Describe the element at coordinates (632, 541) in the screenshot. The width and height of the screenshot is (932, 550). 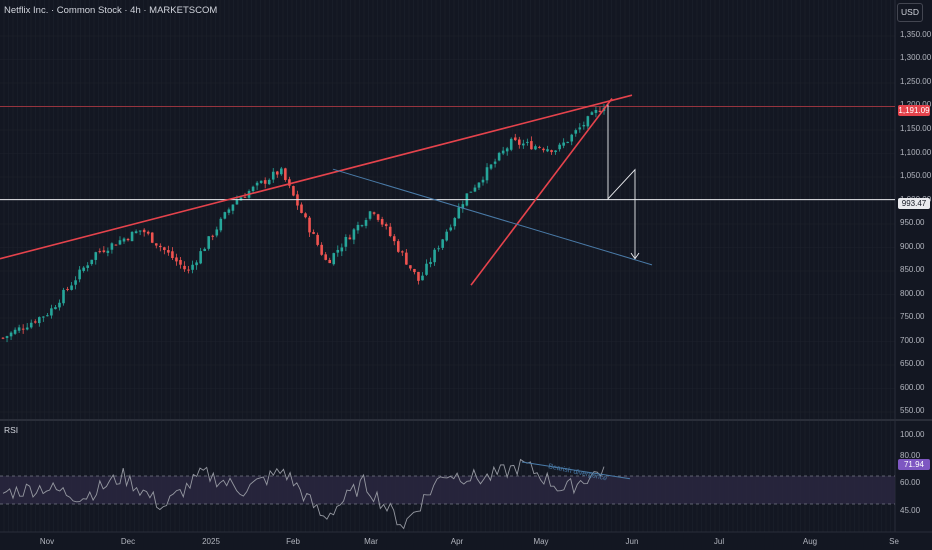
I see `time-tick: Jun` at that location.